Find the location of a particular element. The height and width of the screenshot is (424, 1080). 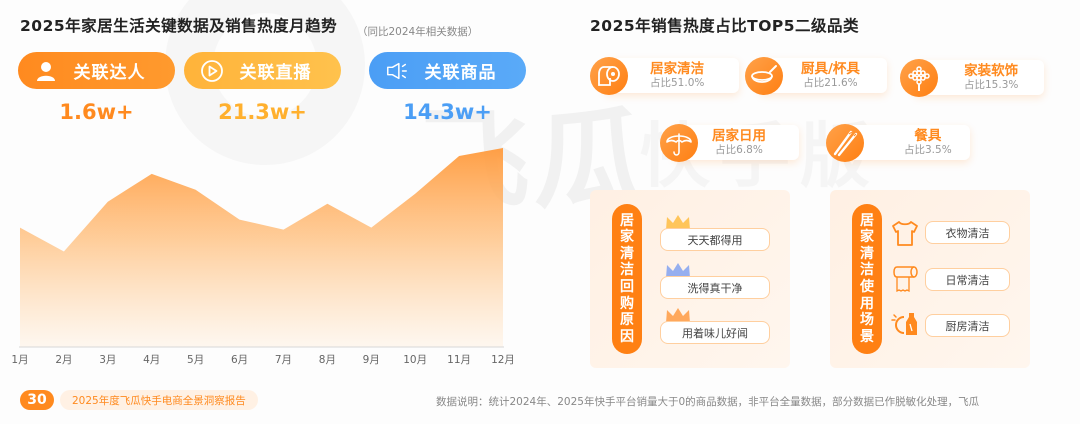

x-tick-label: 3月 is located at coordinates (108, 360).